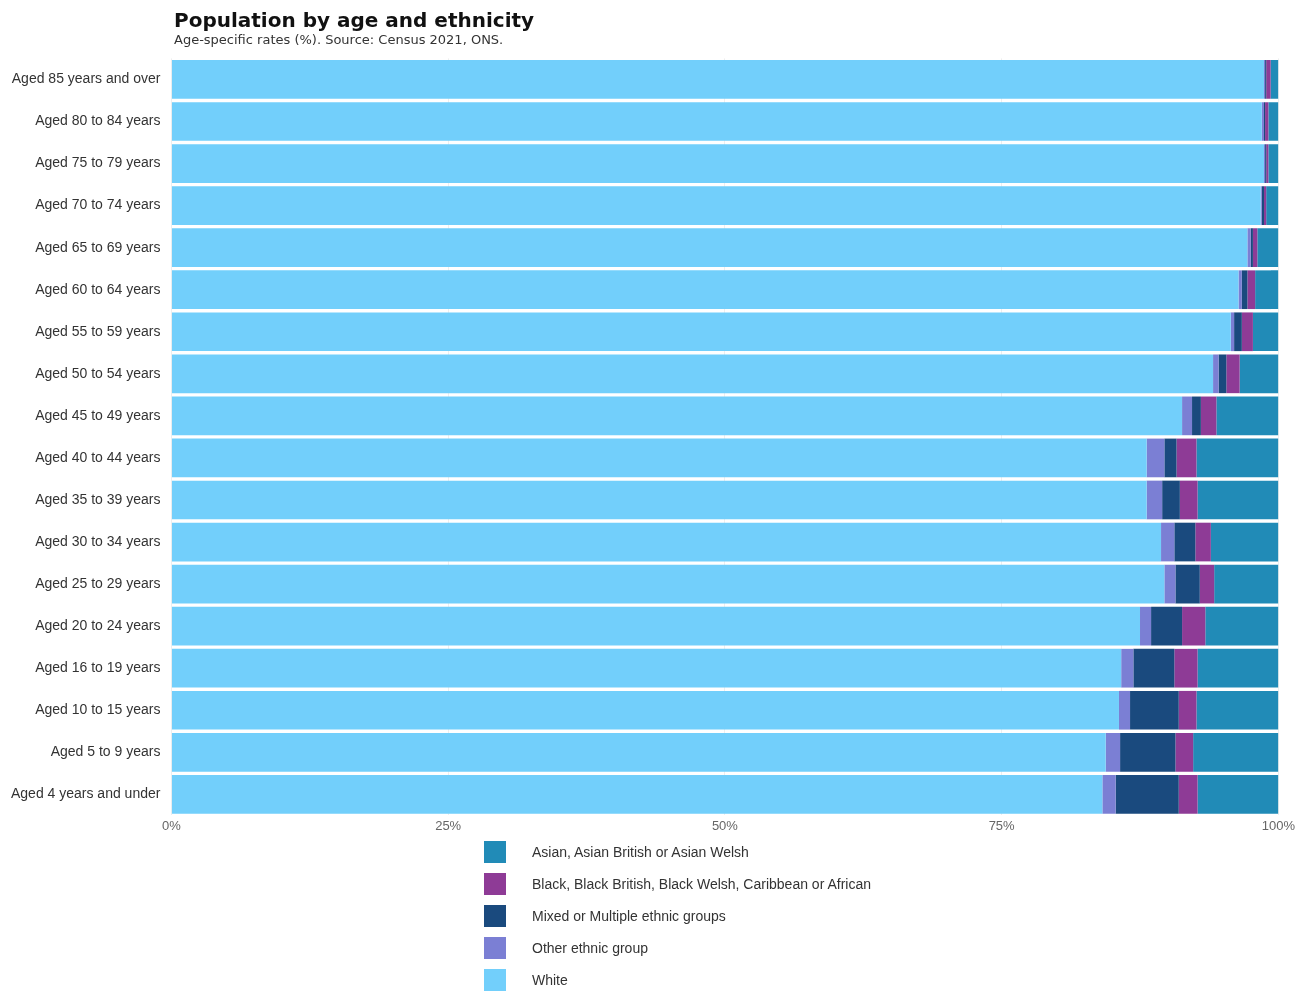  I want to click on legend-label: White, so click(550, 980).